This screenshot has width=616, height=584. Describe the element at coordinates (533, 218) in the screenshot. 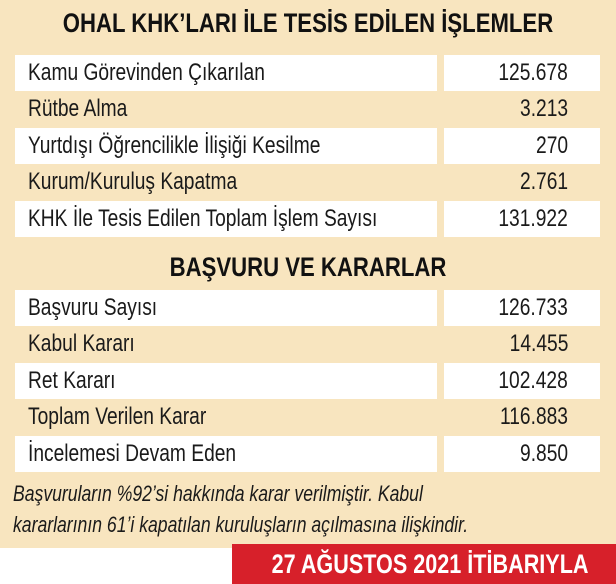

I see `row-value: 131.922` at that location.